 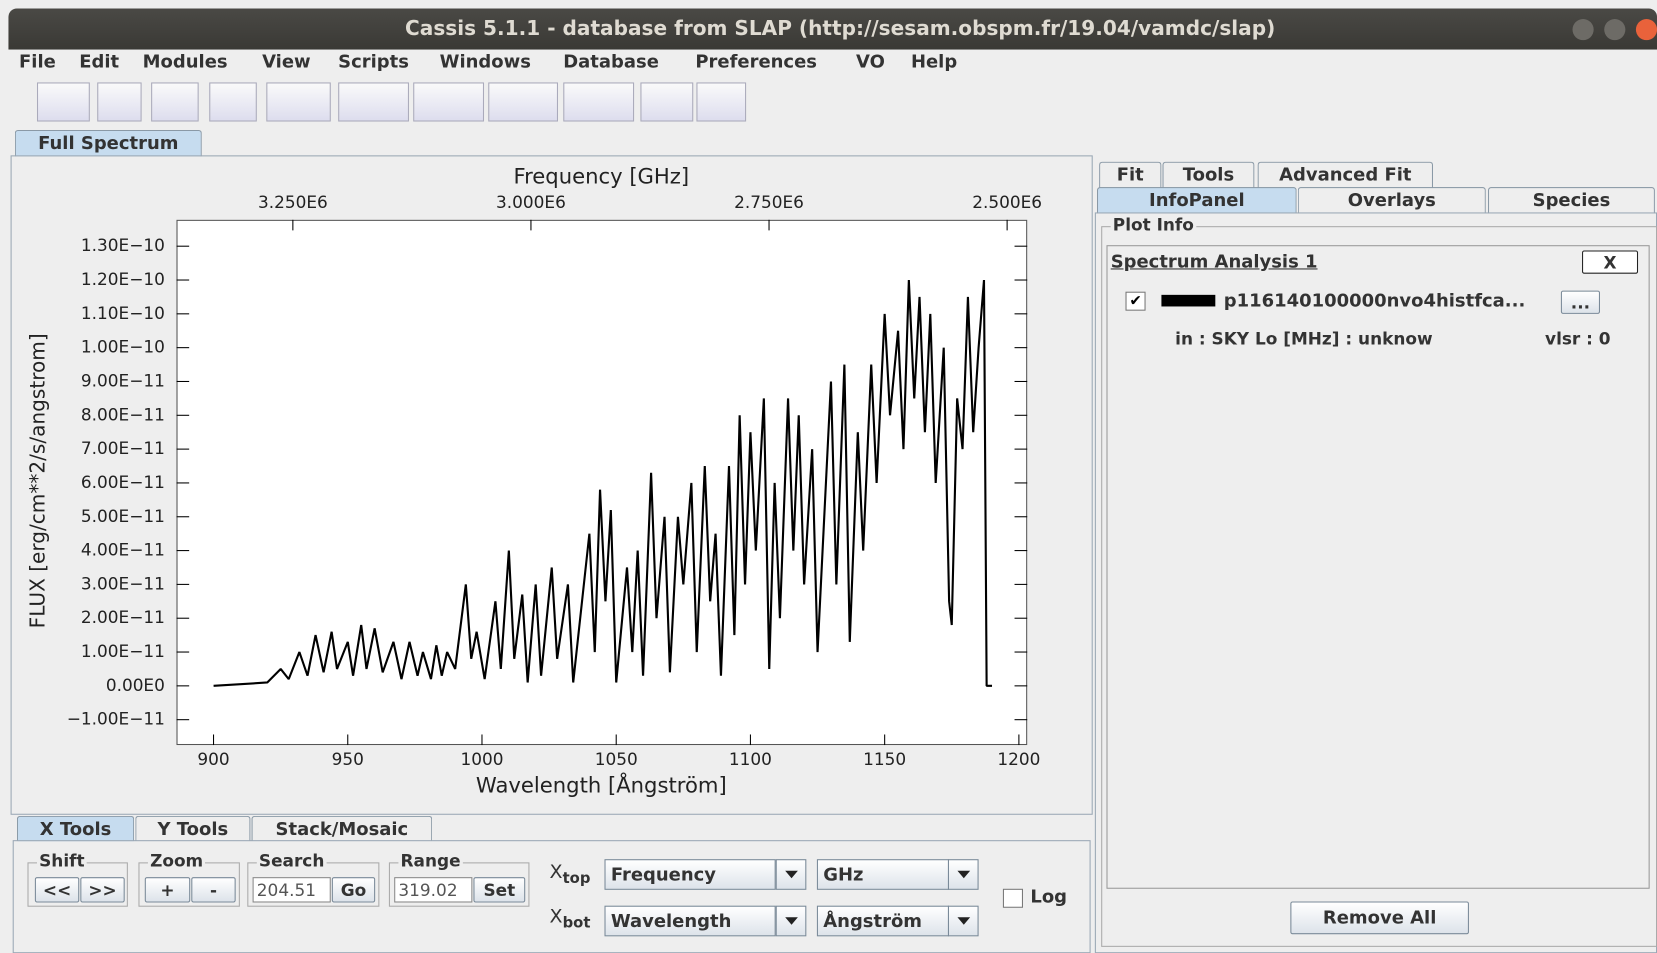 What do you see at coordinates (176, 860) in the screenshot?
I see `group-label: Zoom` at bounding box center [176, 860].